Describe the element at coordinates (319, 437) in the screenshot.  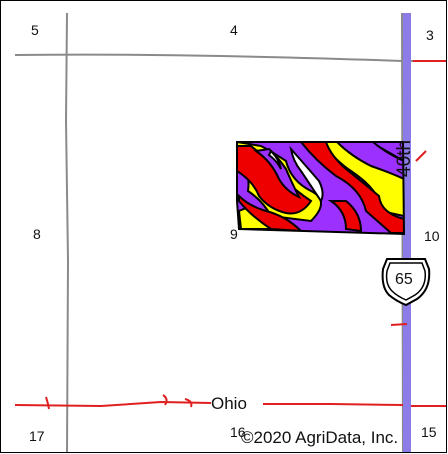
I see `copyright-notice: ©2020 AgriData, Inc.` at that location.